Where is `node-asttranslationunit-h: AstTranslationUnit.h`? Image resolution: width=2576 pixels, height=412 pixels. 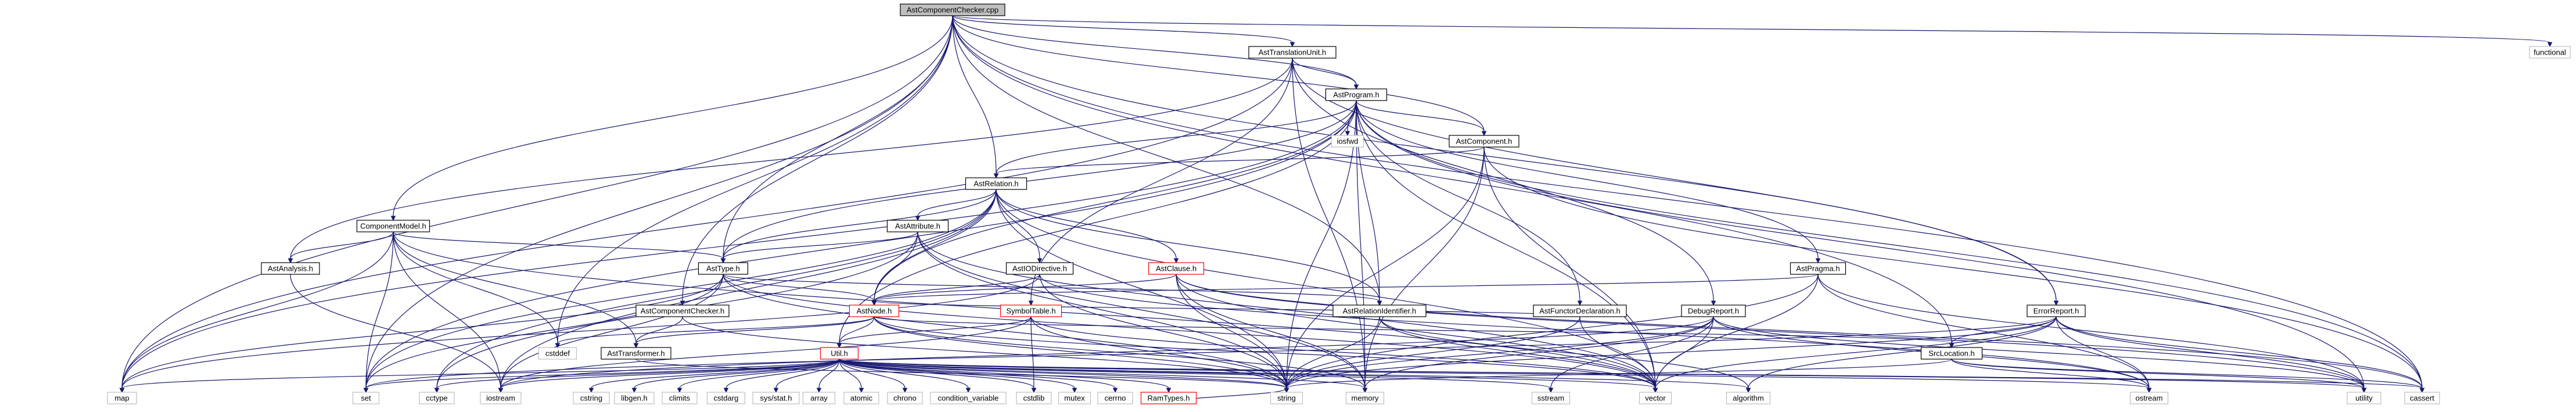 node-asttranslationunit-h: AstTranslationUnit.h is located at coordinates (1292, 52).